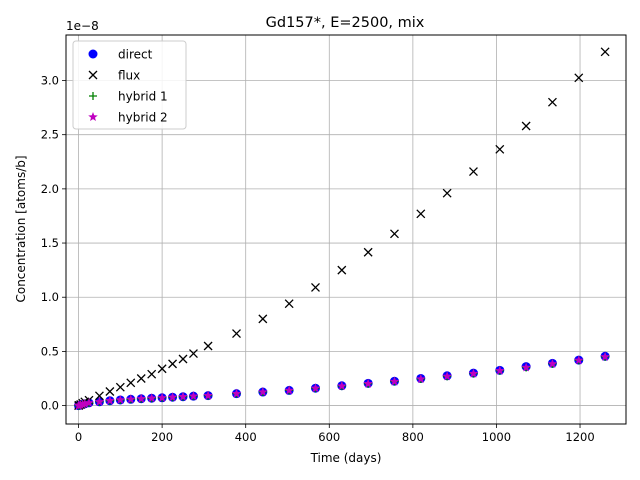 Image resolution: width=640 pixels, height=480 pixels. Describe the element at coordinates (496, 437) in the screenshot. I see `x-tick-label: 1000` at that location.